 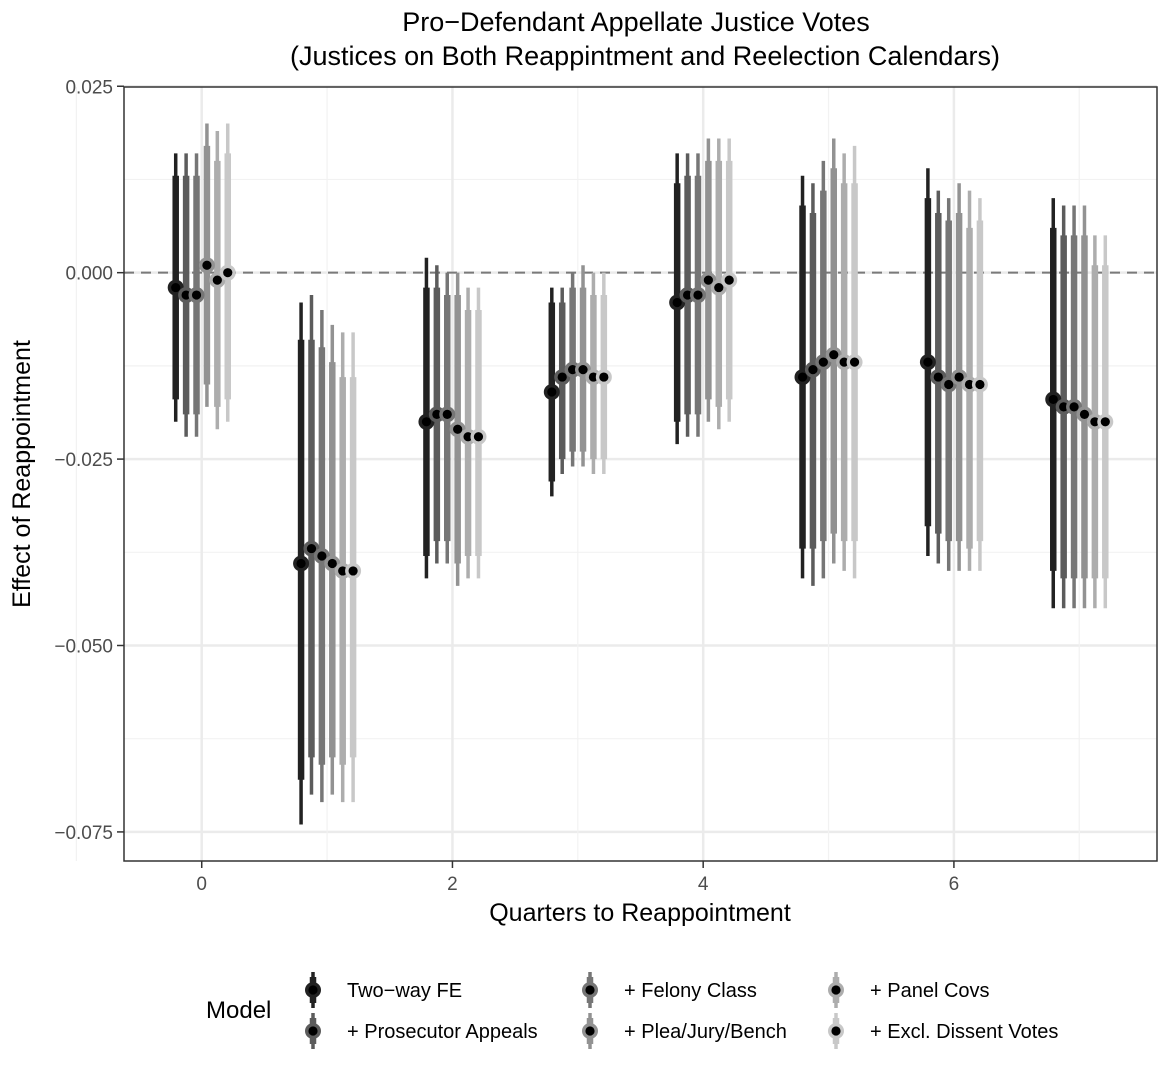 What do you see at coordinates (954, 884) in the screenshot?
I see `x-tick-label: 6` at bounding box center [954, 884].